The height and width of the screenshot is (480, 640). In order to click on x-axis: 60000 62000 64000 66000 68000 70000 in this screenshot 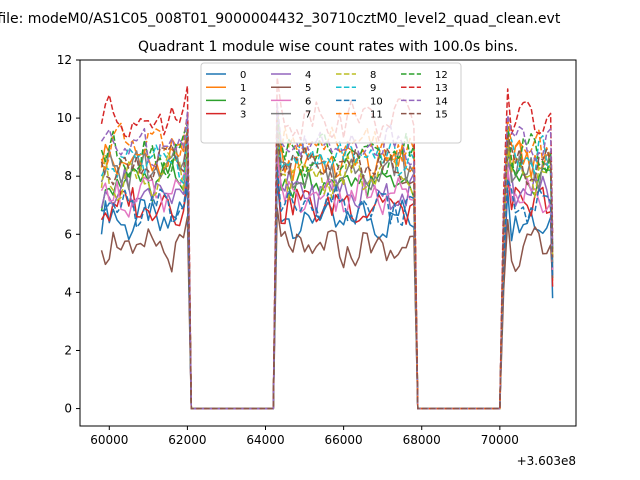, I will do `click(304, 436)`.